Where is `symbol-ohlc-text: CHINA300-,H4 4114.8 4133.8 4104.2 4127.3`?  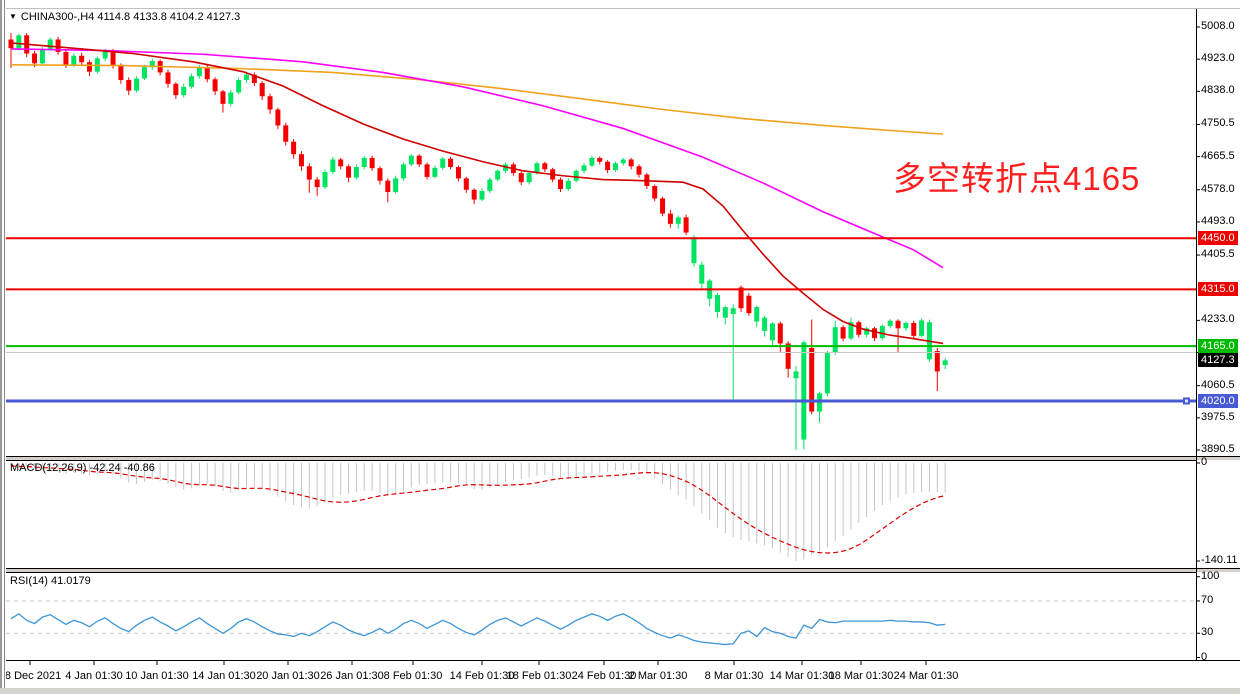 symbol-ohlc-text: CHINA300-,H4 4114.8 4133.8 4104.2 4127.3 is located at coordinates (130, 17).